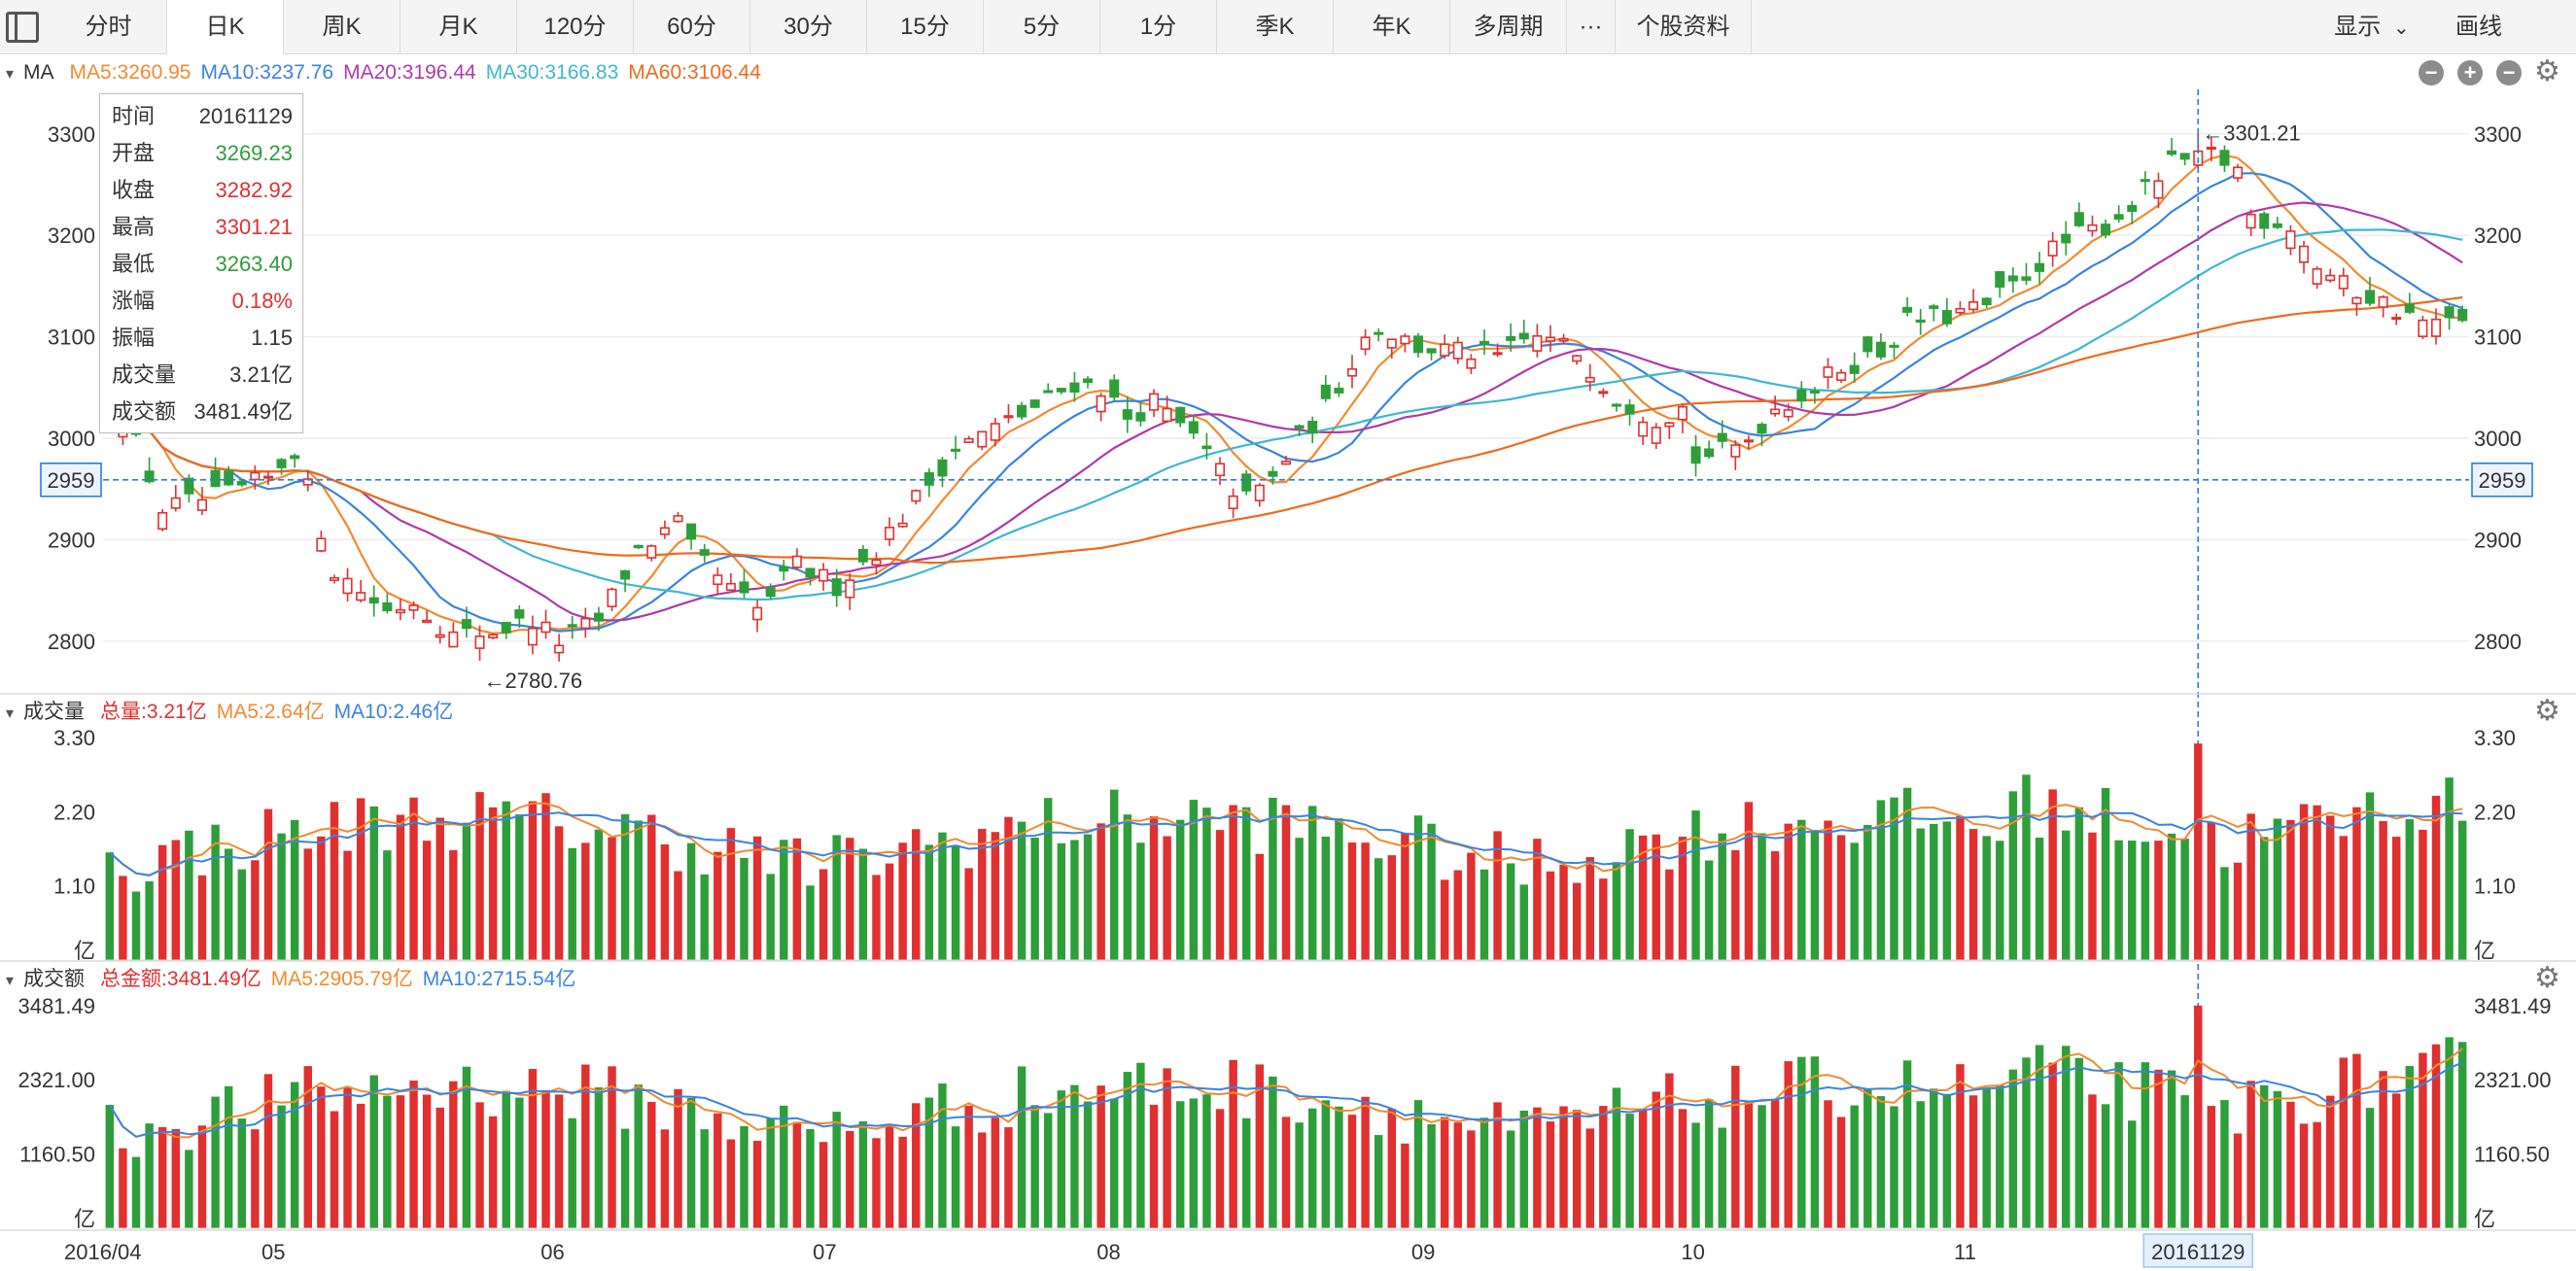 The width and height of the screenshot is (2576, 1271). I want to click on volume-y-tick-right: 2.20, so click(2495, 812).